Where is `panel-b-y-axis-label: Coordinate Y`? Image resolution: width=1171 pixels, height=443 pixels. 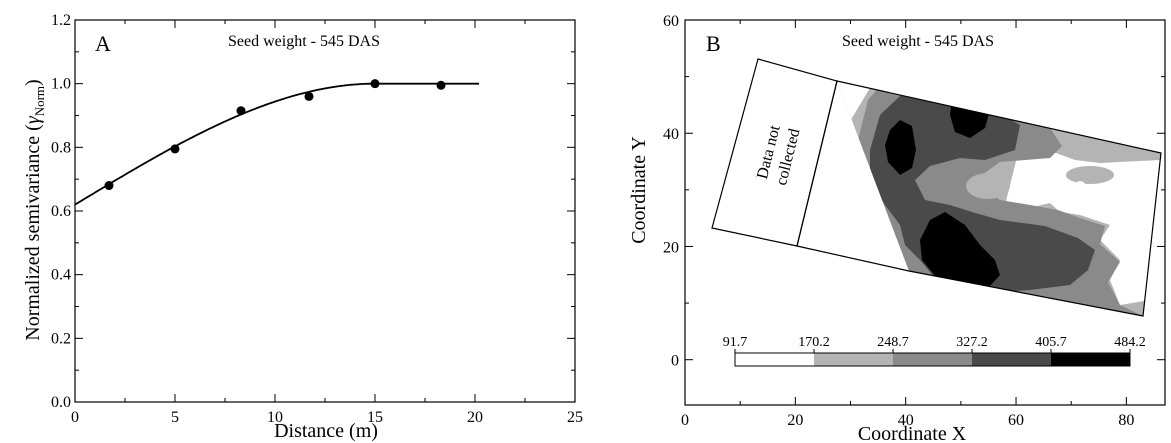 panel-b-y-axis-label: Coordinate Y is located at coordinates (639, 190).